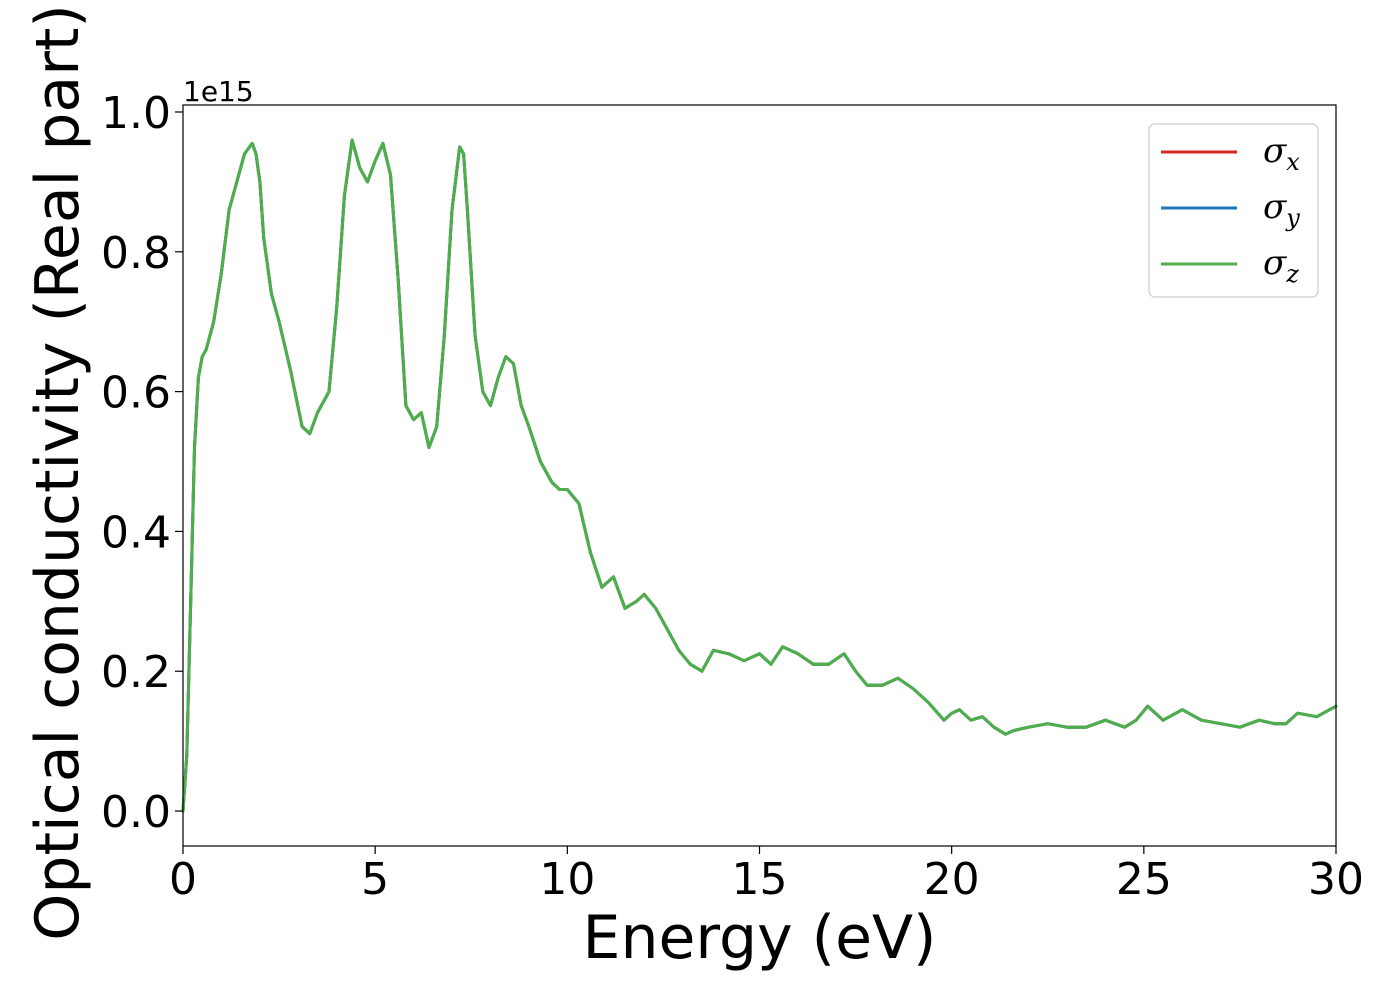 The height and width of the screenshot is (1000, 1400). What do you see at coordinates (1230, 153) in the screenshot?
I see `legend-item-x: σx` at bounding box center [1230, 153].